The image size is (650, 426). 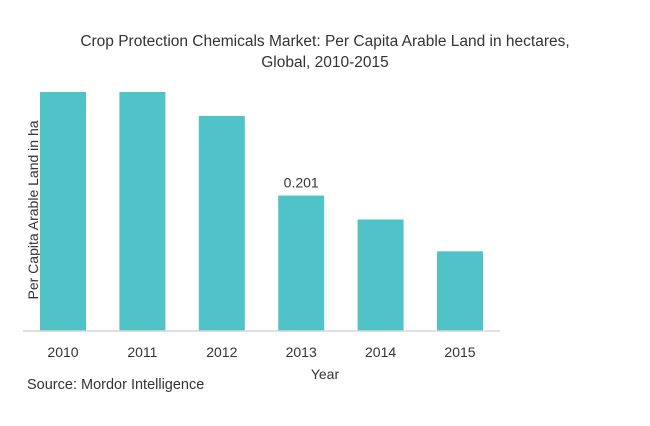 I want to click on source-note: Source: Mordor Intelligence, so click(x=115, y=385).